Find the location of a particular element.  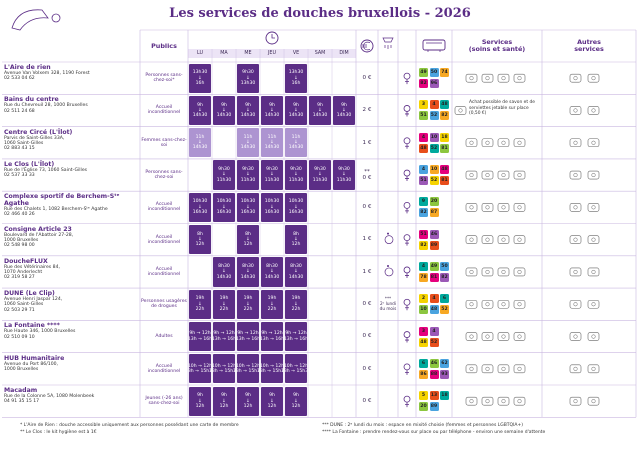

venue-name: HUB Humanitaire is located at coordinates (34, 358).